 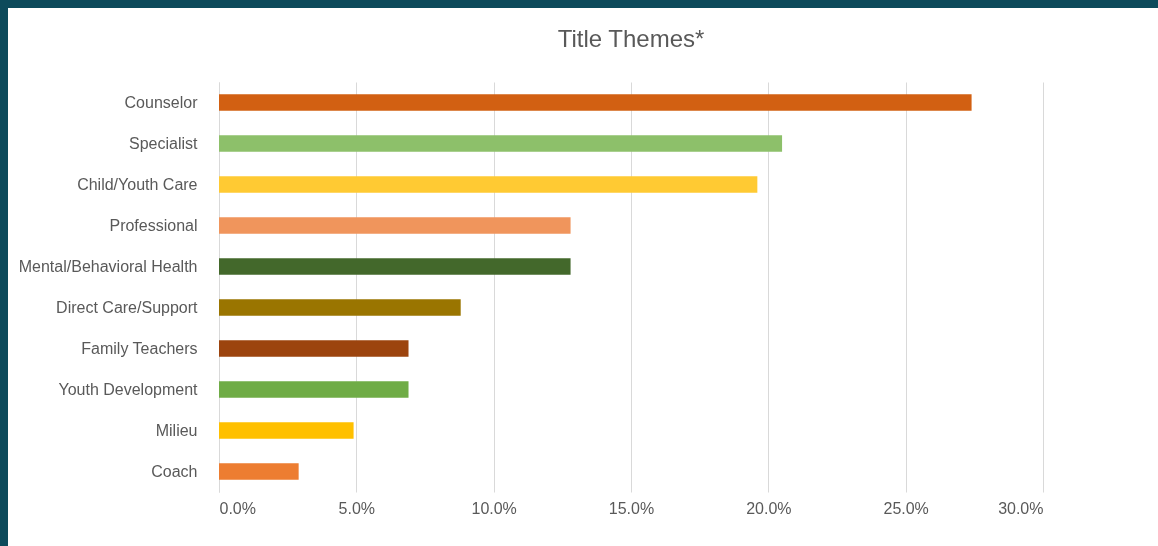 What do you see at coordinates (128, 389) in the screenshot?
I see `y-tick-label: Youth Development` at bounding box center [128, 389].